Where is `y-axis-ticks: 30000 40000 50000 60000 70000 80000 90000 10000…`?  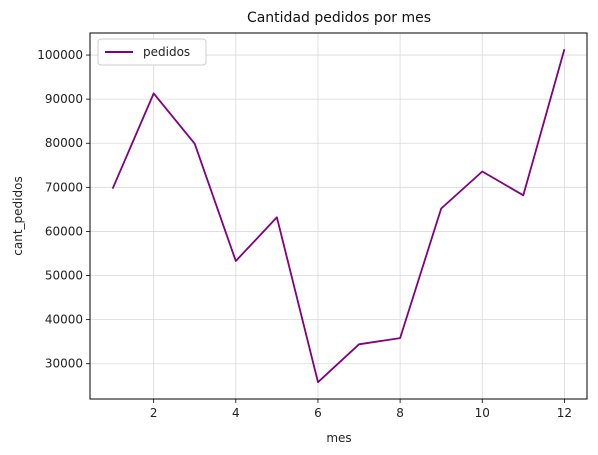 y-axis-ticks: 30000 40000 50000 60000 70000 80000 90000 10000… is located at coordinates (63, 209).